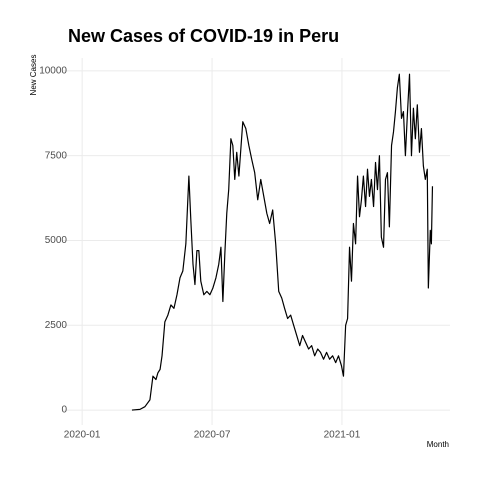 The image size is (480, 480). Describe the element at coordinates (56, 155) in the screenshot. I see `y-tick-label: 7500` at that location.